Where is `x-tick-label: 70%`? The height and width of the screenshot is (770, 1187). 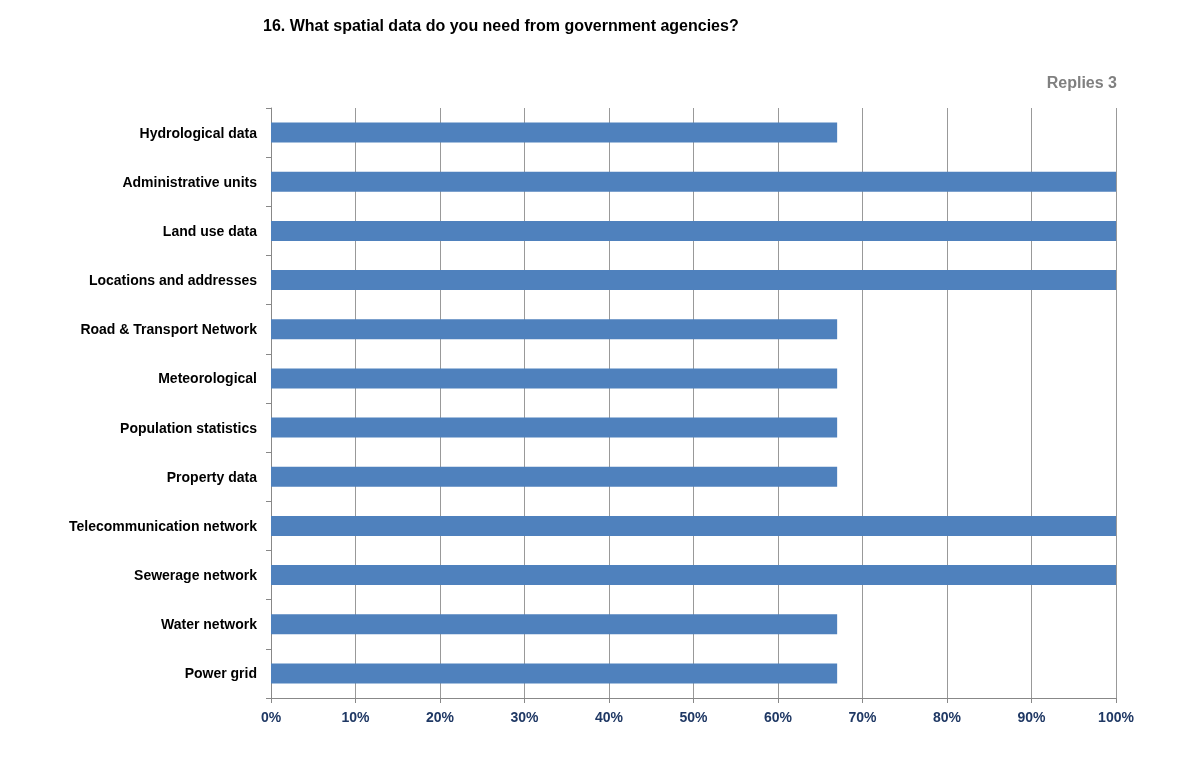 x-tick-label: 70% is located at coordinates (863, 717).